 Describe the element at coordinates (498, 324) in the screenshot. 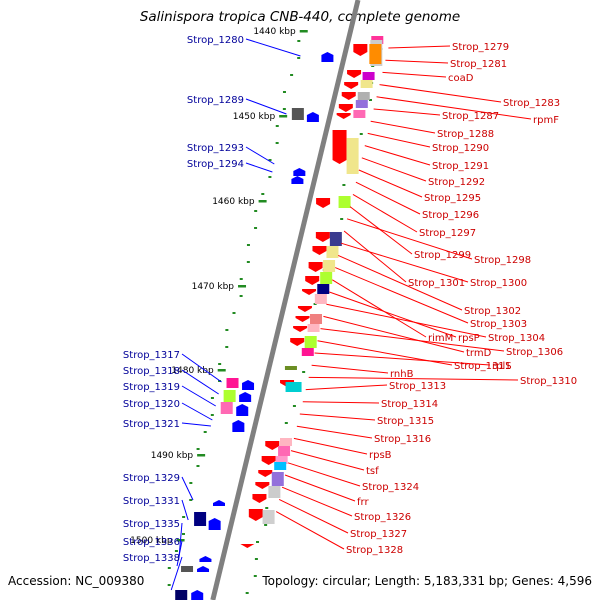

I see `gene-label-strop_1303: Strop_1303` at that location.